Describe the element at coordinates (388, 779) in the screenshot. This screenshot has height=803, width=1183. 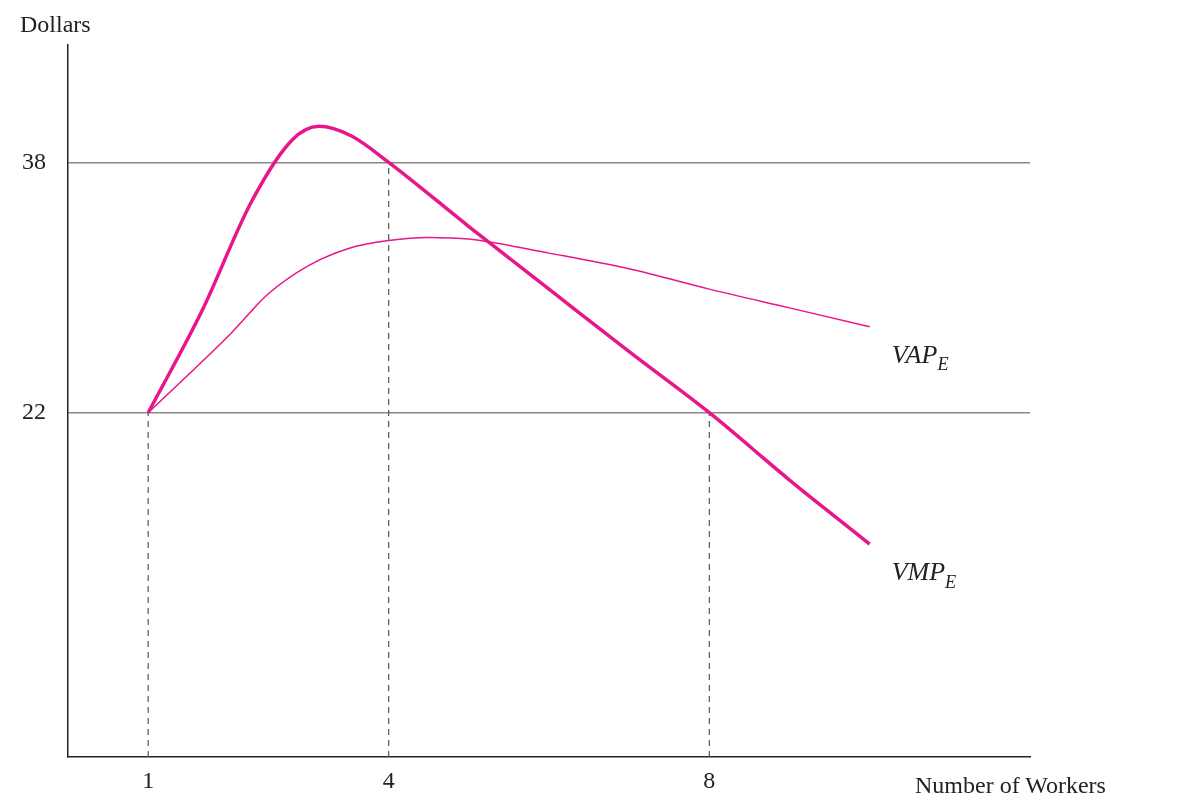
I see `x-tick-label: 4` at that location.